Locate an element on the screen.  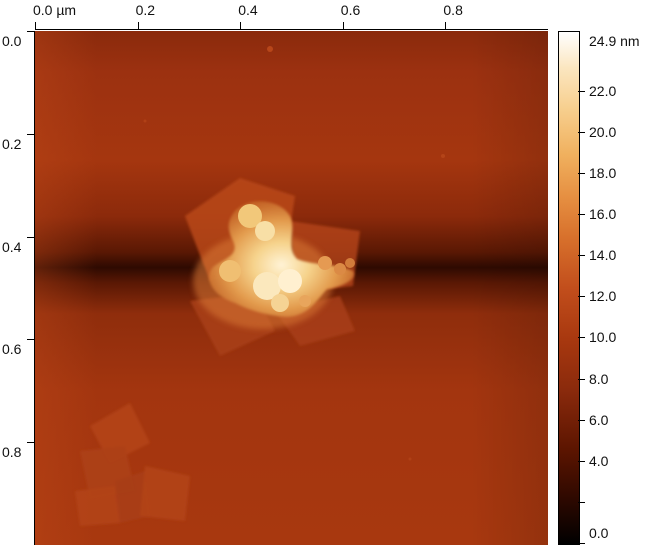
particle-cluster is located at coordinates (274, 265).